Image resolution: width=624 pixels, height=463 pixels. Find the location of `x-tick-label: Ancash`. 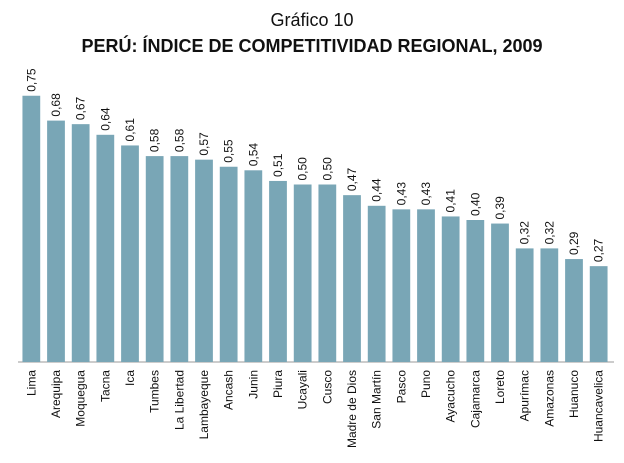

x-tick-label: Ancash is located at coordinates (229, 390).